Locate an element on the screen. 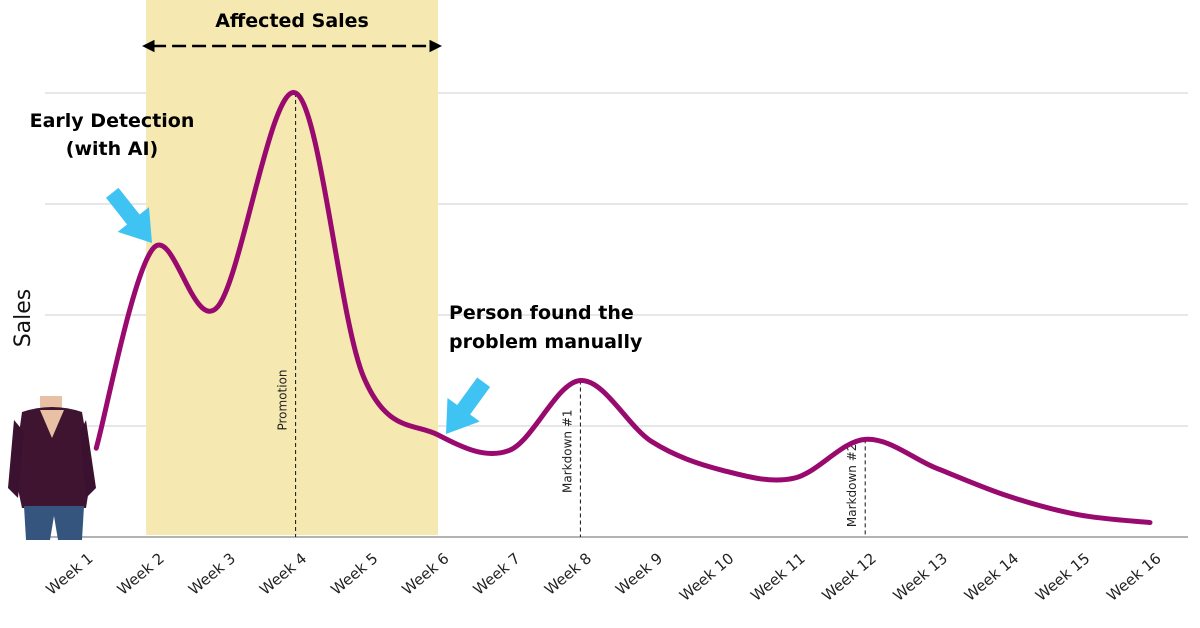 Image resolution: width=1200 pixels, height=628 pixels. x-tick-label: Week 8 is located at coordinates (568, 573).